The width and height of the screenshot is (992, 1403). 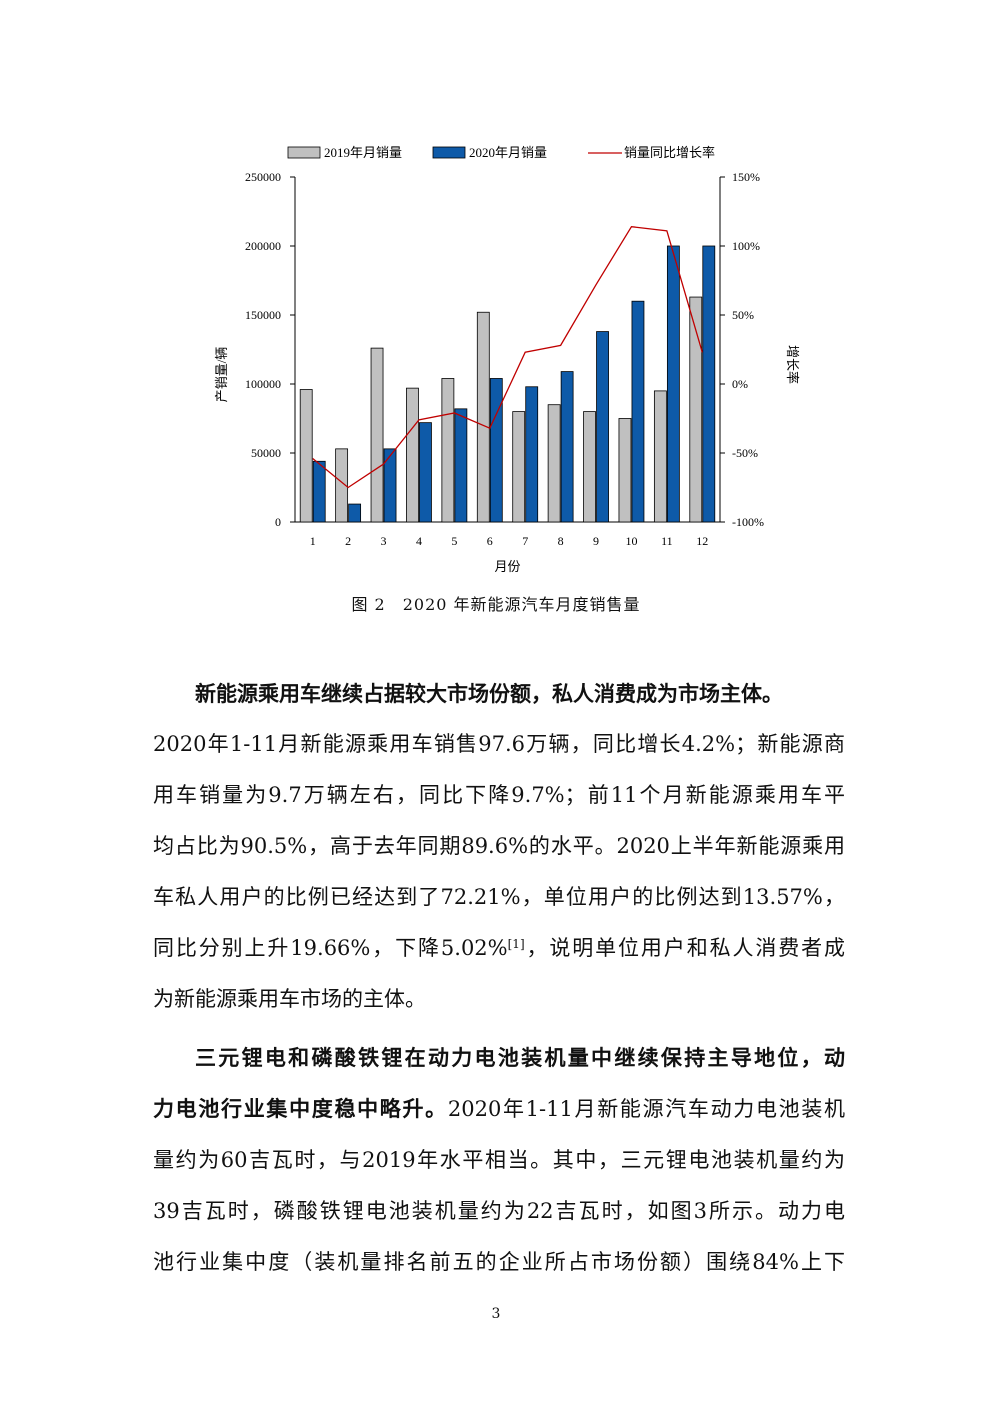 I want to click on x-tick-label: 6, so click(x=490, y=541).